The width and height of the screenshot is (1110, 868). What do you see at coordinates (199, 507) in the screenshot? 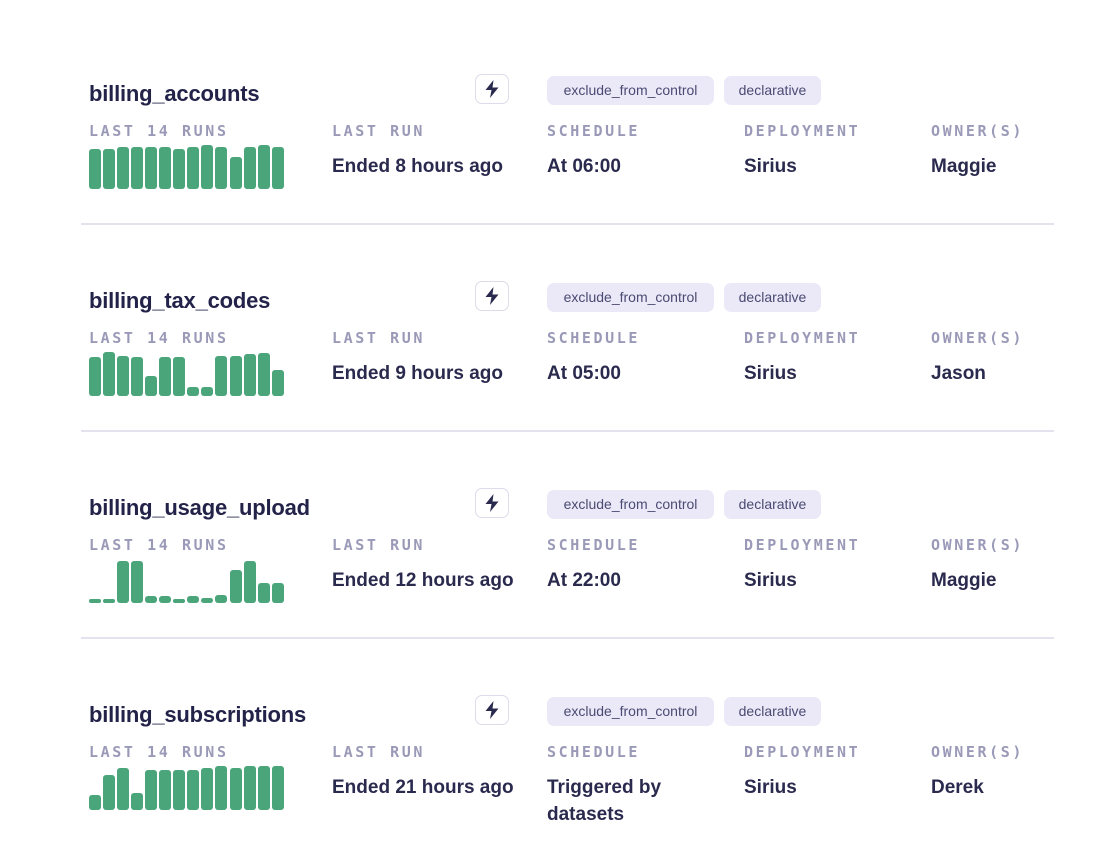
I see `pipeline-name: billing_usage_upload` at bounding box center [199, 507].